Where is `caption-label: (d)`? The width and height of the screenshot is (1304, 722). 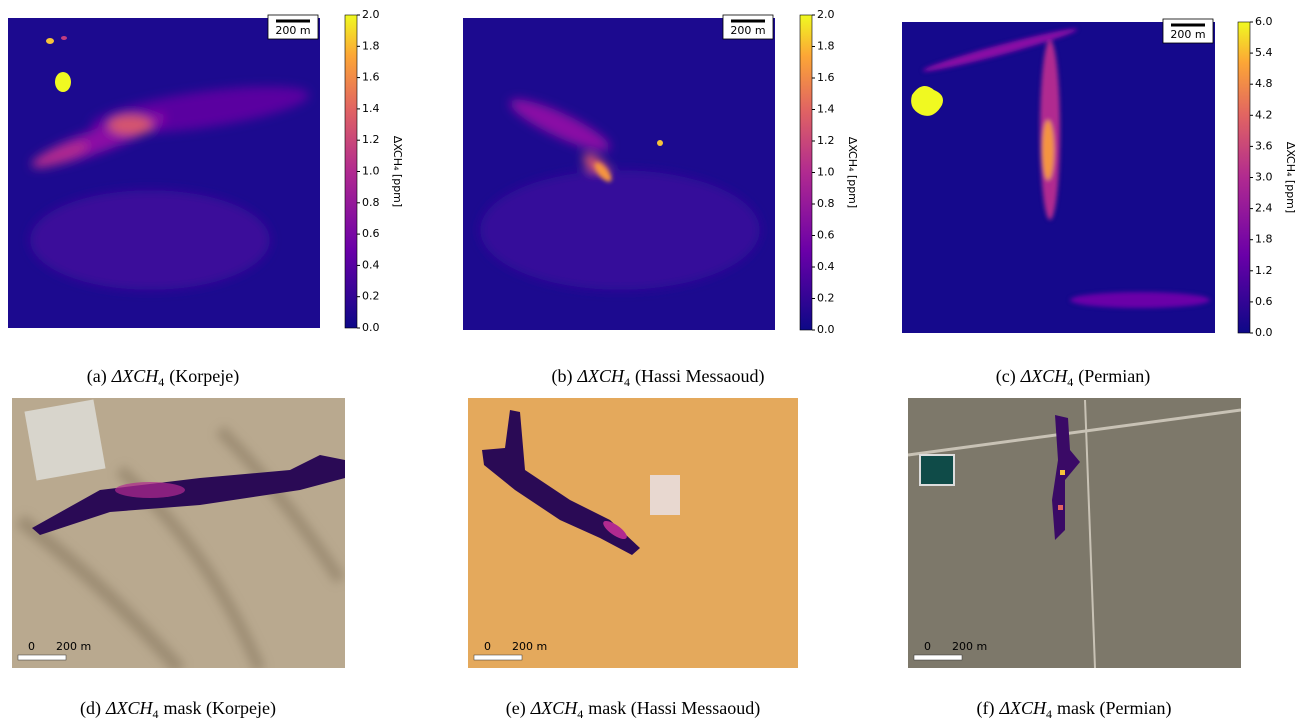
caption-label: (d) is located at coordinates (90, 708).